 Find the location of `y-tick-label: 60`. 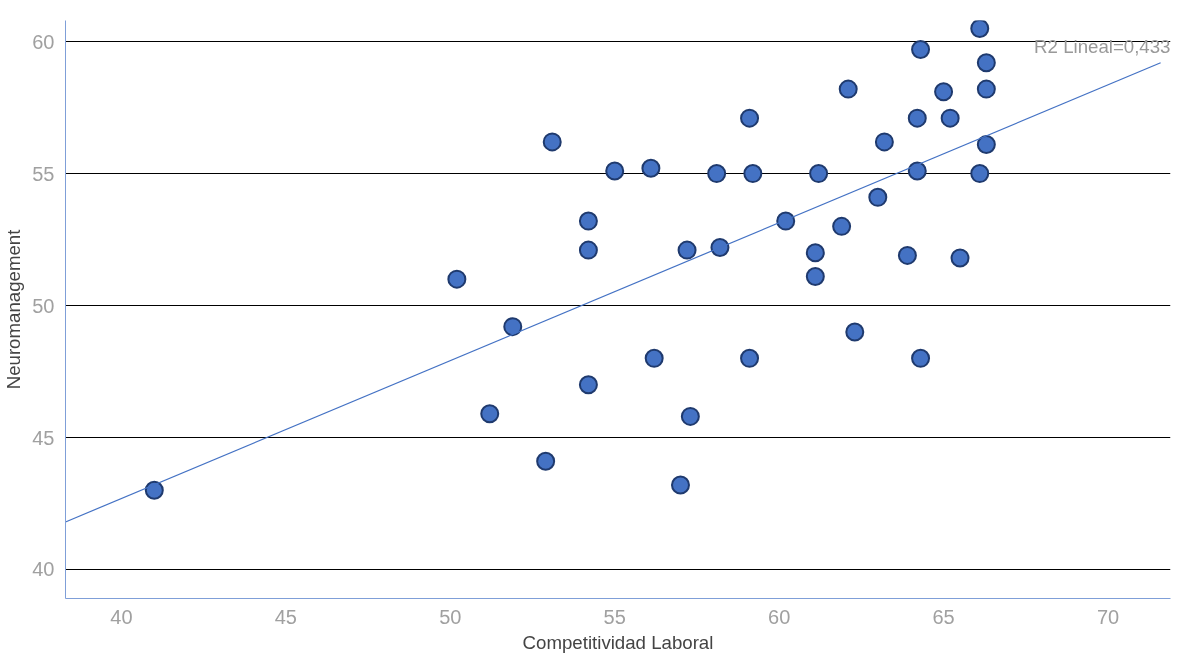

y-tick-label: 60 is located at coordinates (43, 41).